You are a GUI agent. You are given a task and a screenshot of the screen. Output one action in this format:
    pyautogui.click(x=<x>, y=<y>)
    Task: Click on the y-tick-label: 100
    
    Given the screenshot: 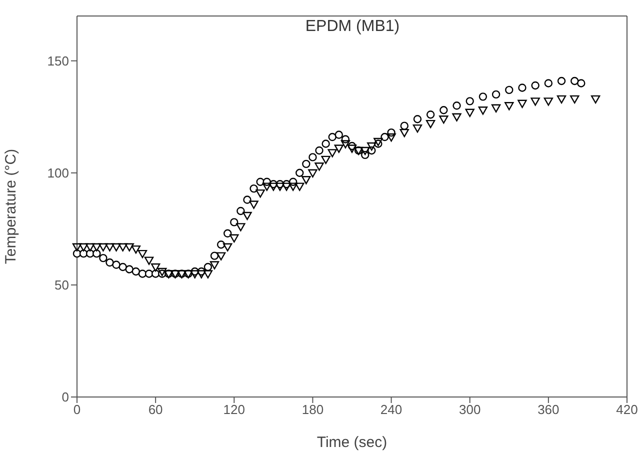 What is the action you would take?
    pyautogui.click(x=58, y=172)
    